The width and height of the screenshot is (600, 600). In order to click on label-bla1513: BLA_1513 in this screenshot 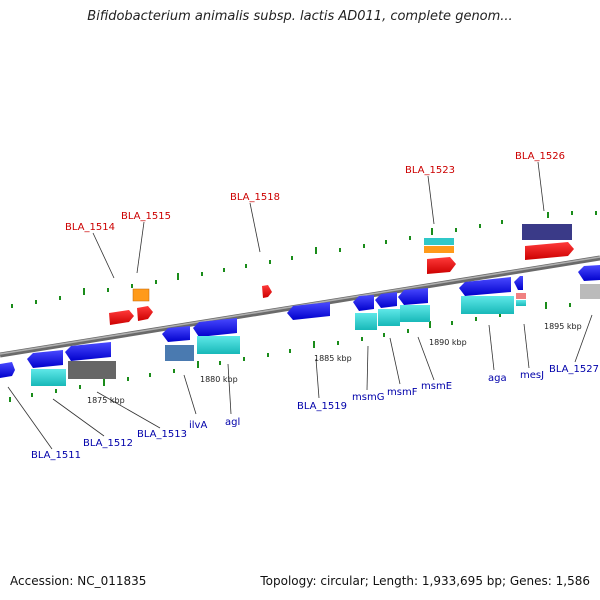, I will do `click(162, 434)`.